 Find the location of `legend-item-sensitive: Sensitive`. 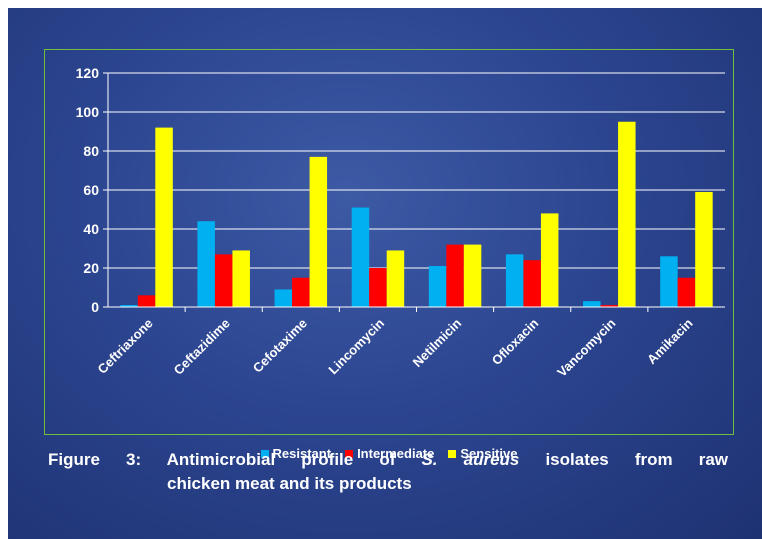

legend-item-sensitive: Sensitive is located at coordinates (482, 453).